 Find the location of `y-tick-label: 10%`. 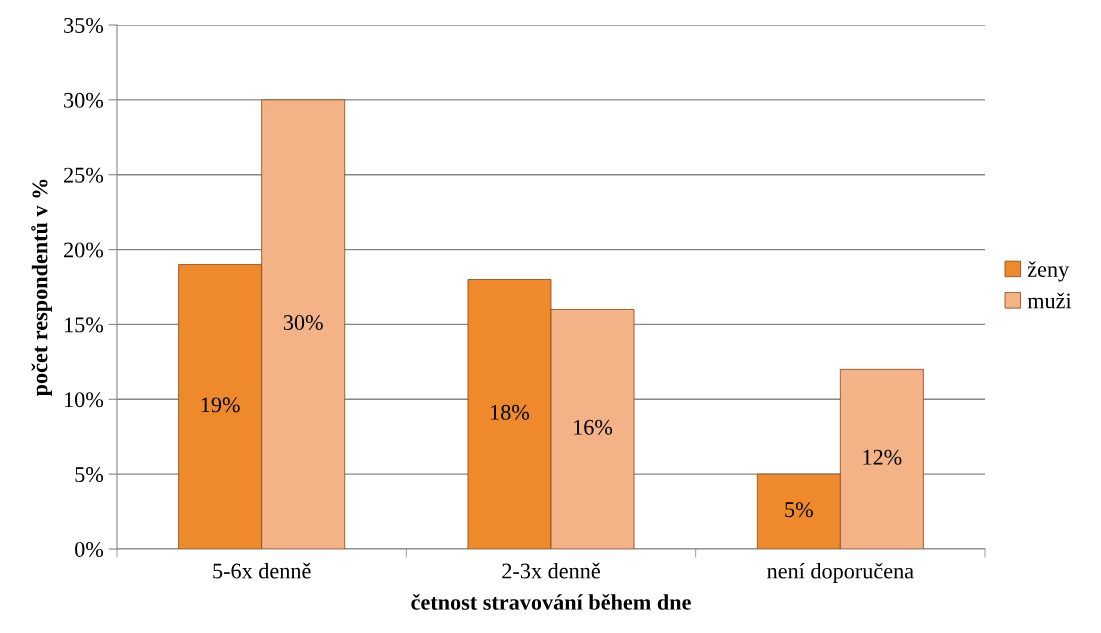

y-tick-label: 10% is located at coordinates (84, 400).